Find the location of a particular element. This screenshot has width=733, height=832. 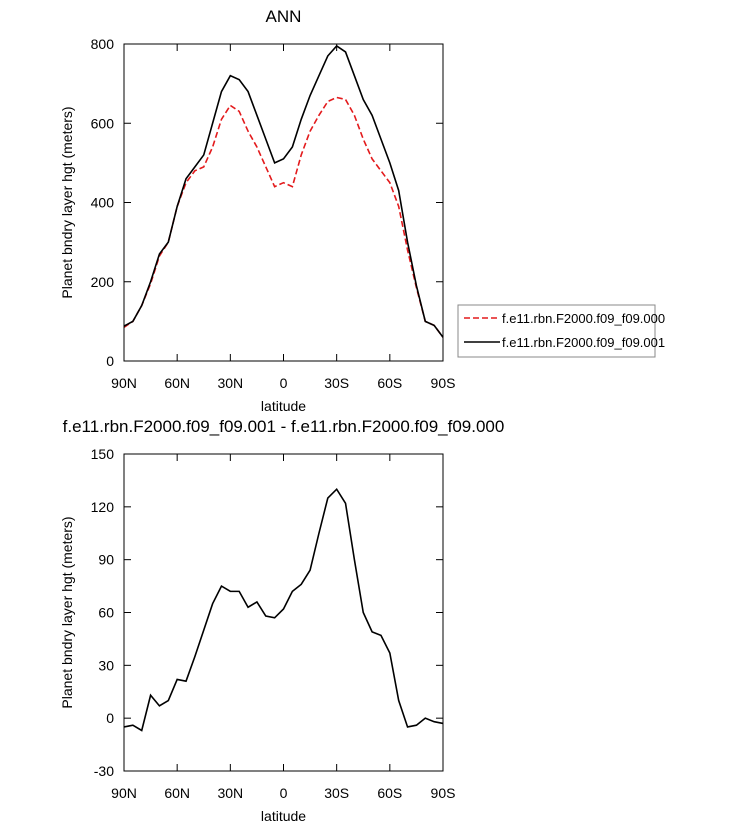

y-tick-label: 150 is located at coordinates (103, 454).